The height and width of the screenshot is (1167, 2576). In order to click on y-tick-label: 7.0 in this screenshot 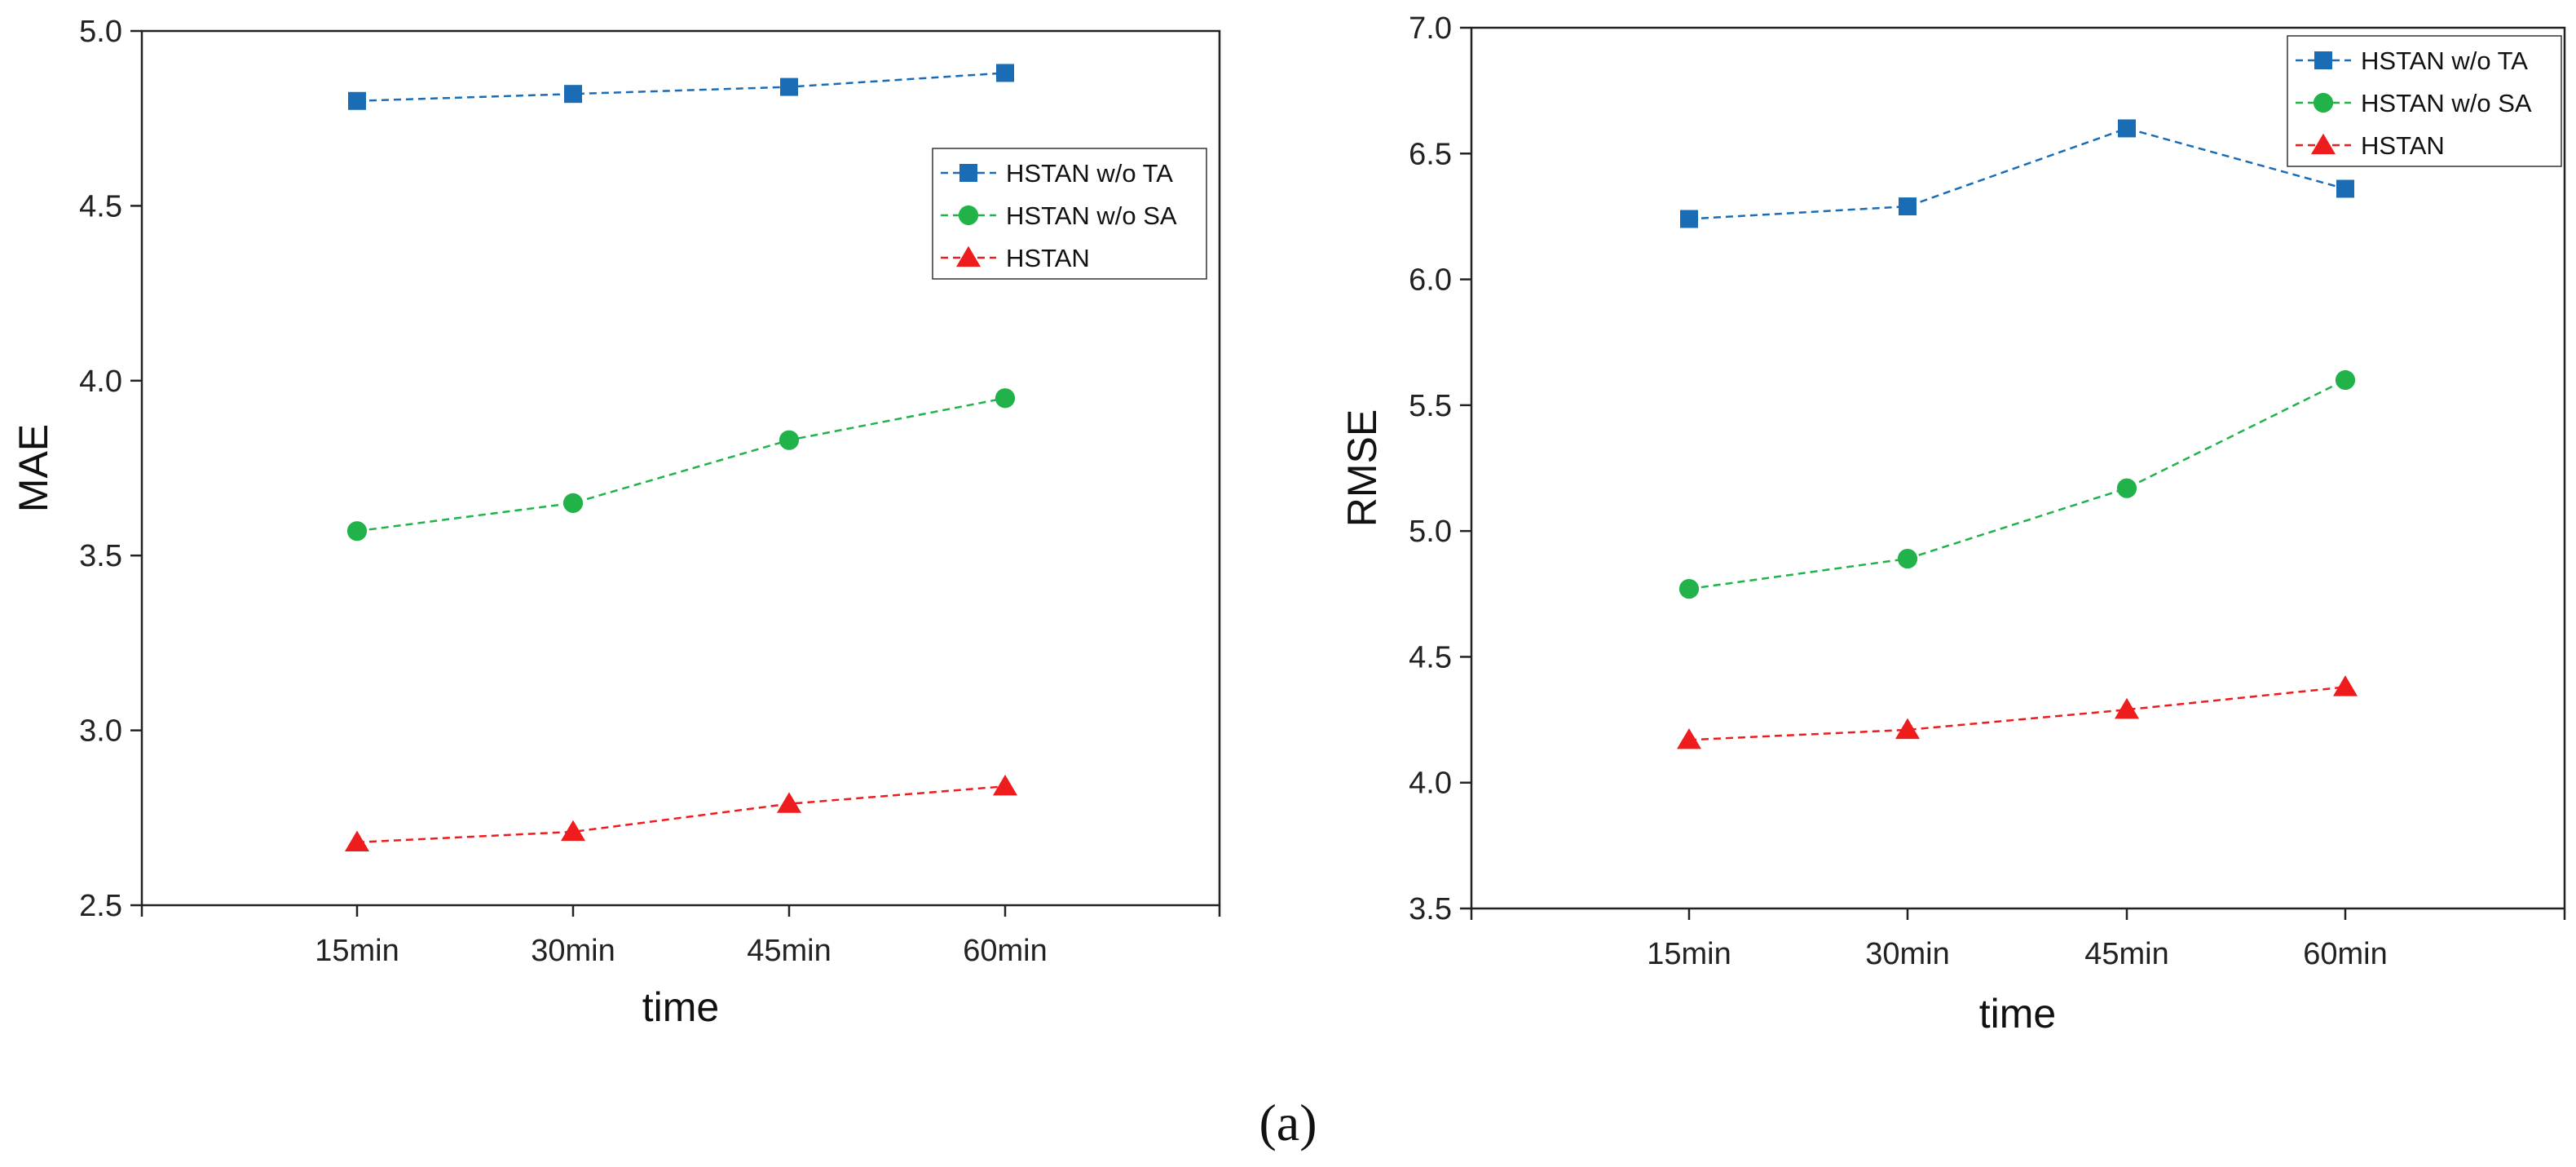, I will do `click(1430, 28)`.